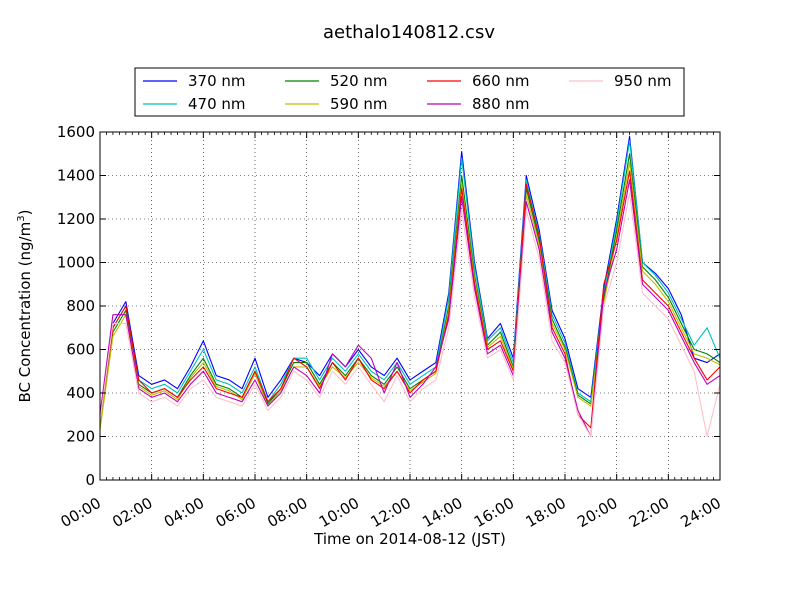  What do you see at coordinates (649, 512) in the screenshot?
I see `x-tick-label: 22:00` at bounding box center [649, 512].